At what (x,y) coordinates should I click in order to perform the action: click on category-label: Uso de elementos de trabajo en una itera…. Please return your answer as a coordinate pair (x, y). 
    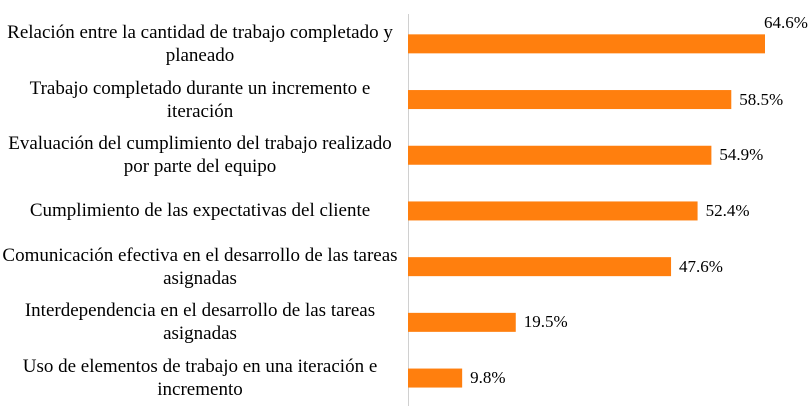
    Looking at the image, I should click on (200, 378).